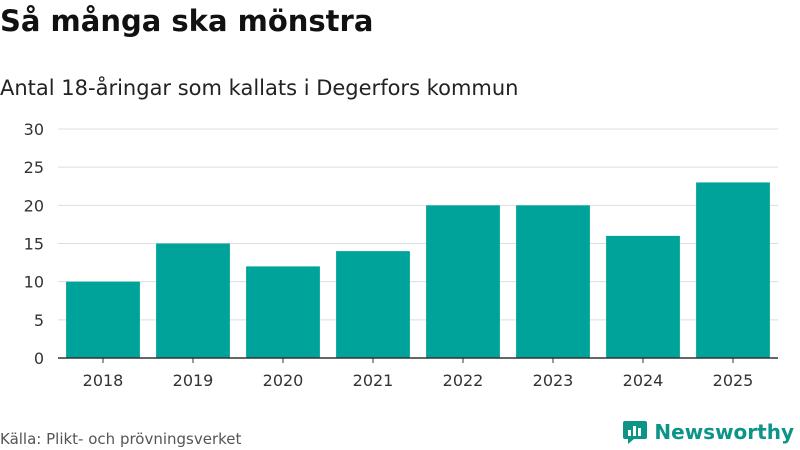 This screenshot has width=800, height=450. What do you see at coordinates (39, 320) in the screenshot?
I see `y-tick-label: 5` at bounding box center [39, 320].